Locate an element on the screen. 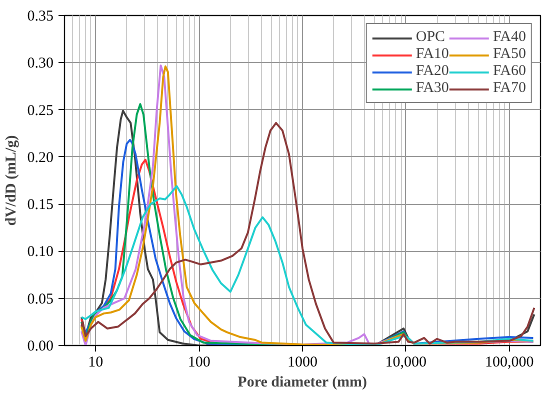 Image resolution: width=550 pixels, height=393 pixels. y-tick-label: 0.35 is located at coordinates (40, 16).